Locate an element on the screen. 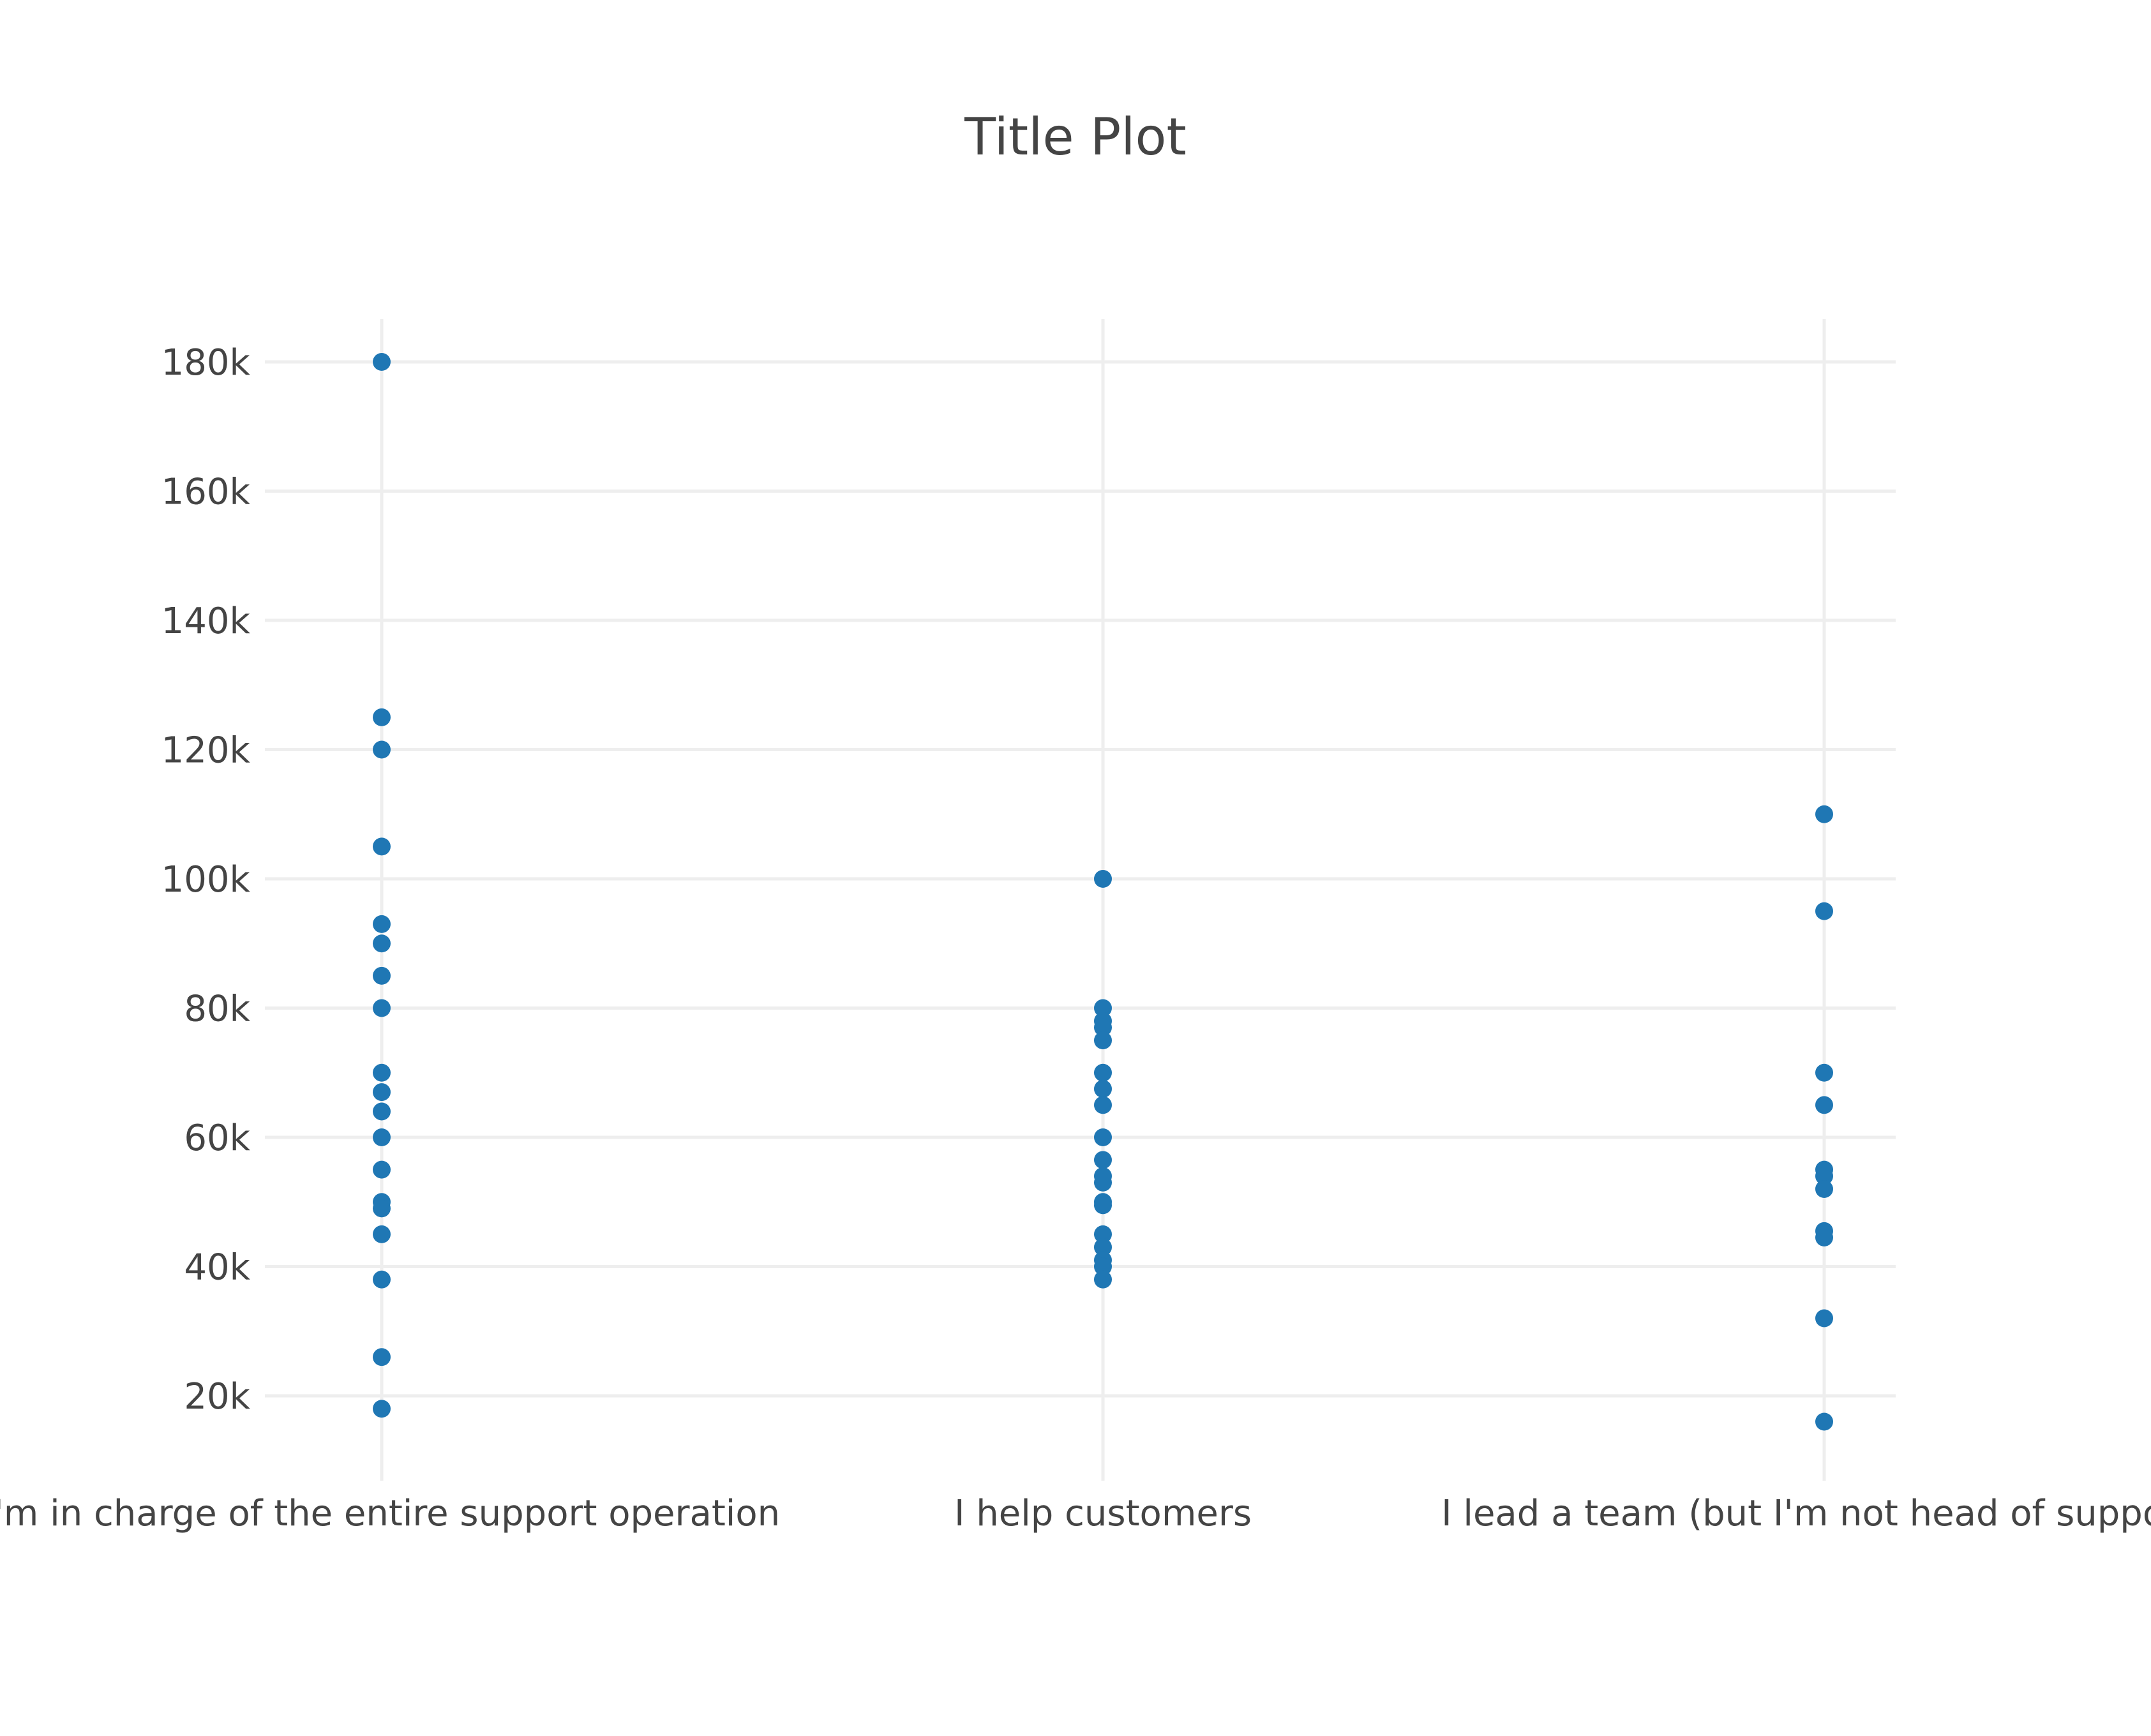 The height and width of the screenshot is (1736, 2151). x-tick-label: I help customers is located at coordinates (1103, 1513).